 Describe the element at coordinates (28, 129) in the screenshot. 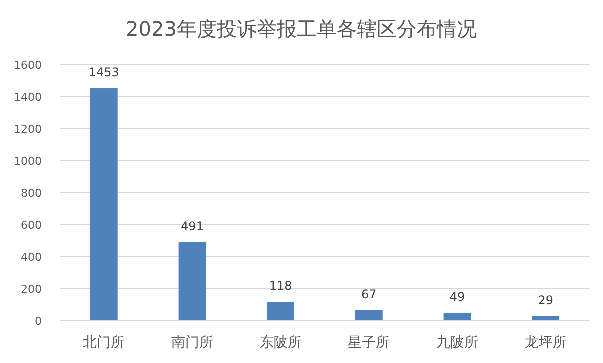

I see `y-tick-label: 1200` at that location.